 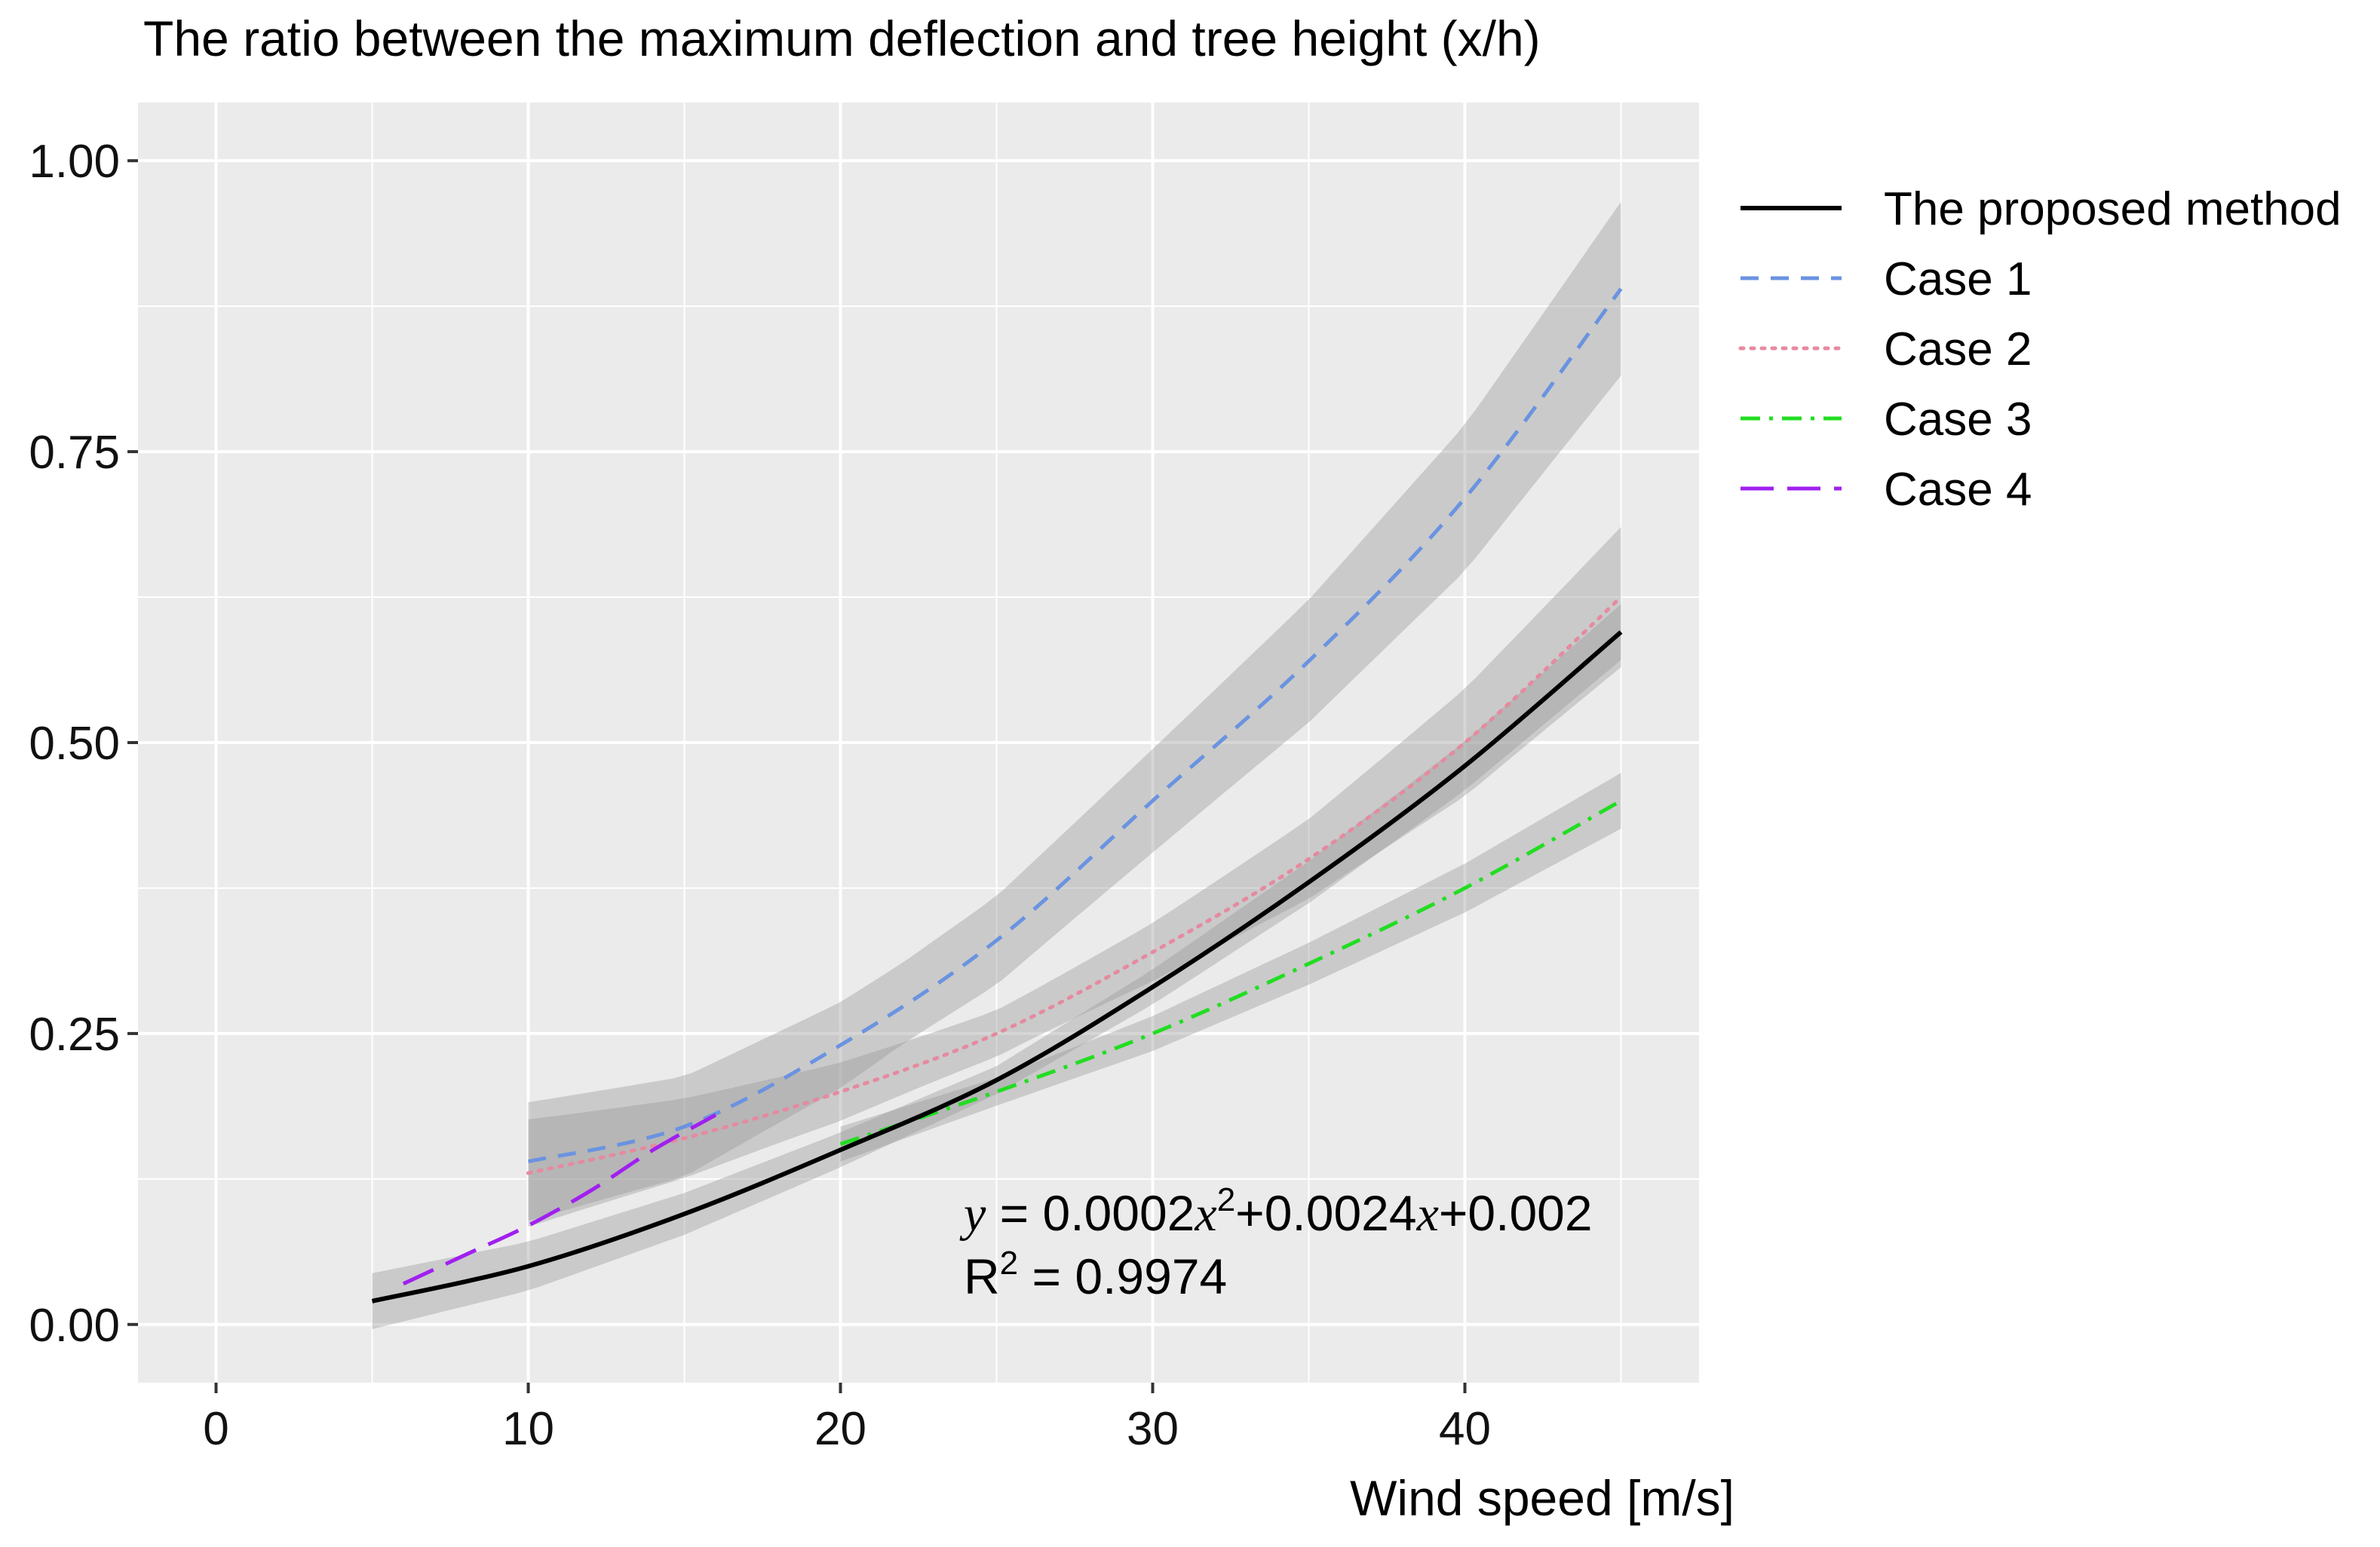 I want to click on x-tick-label: 10, so click(x=528, y=1429).